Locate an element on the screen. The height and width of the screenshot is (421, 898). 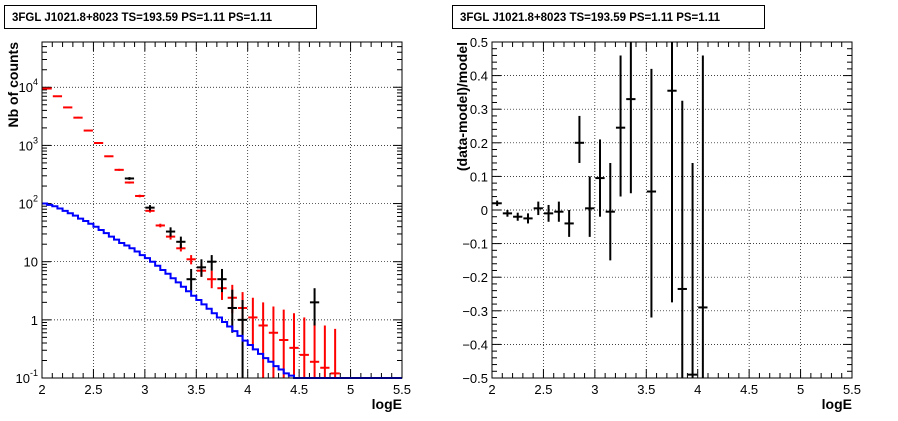
y-tick-label: 1 is located at coordinates (34, 320).